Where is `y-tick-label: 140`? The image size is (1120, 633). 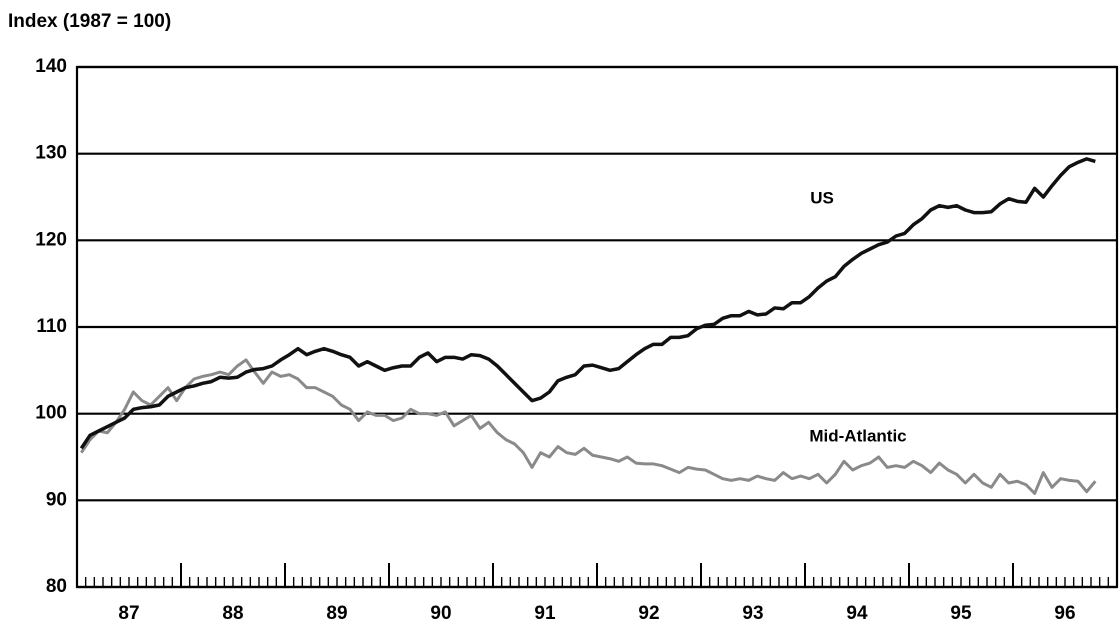 y-tick-label: 140 is located at coordinates (51, 66).